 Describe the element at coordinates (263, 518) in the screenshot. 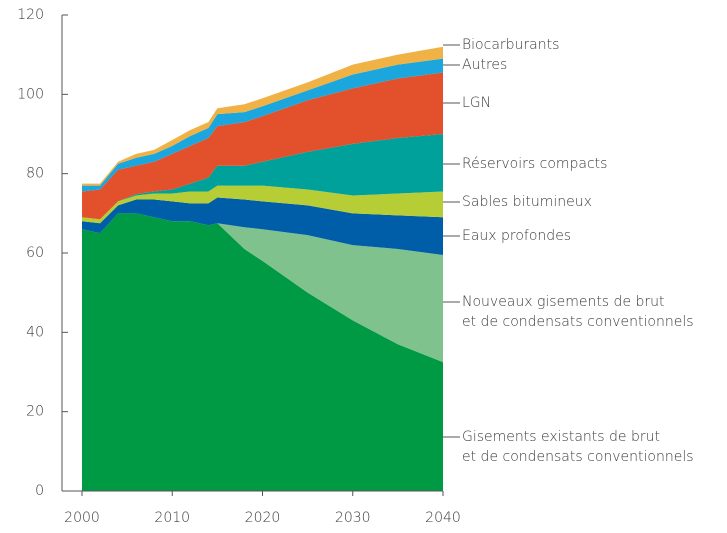

I see `x-tick-label: 2020` at that location.